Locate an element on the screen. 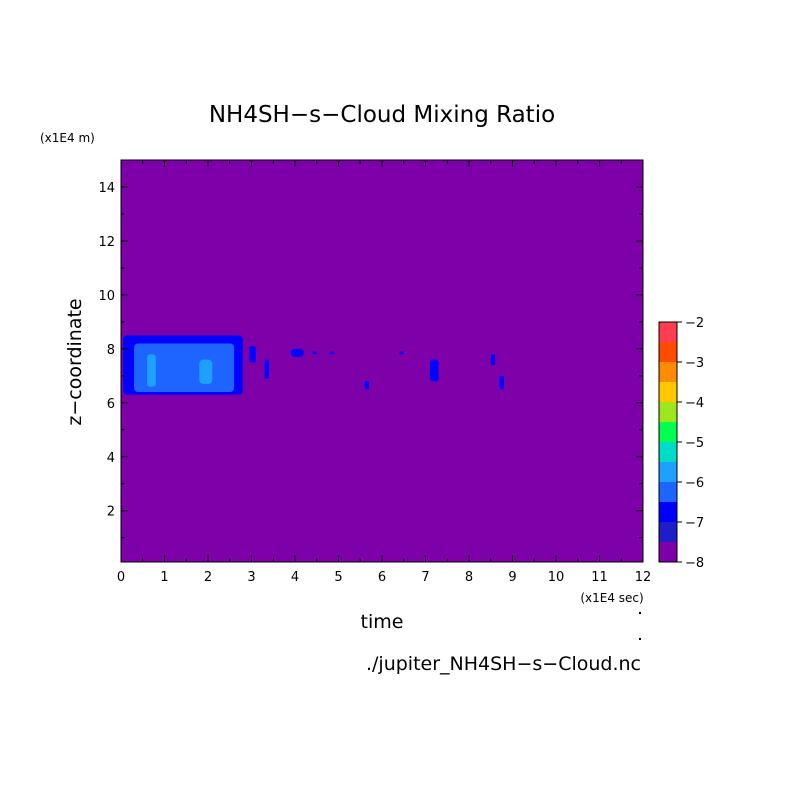 Image resolution: width=804 pixels, height=804 pixels. y-tick-label: 4 is located at coordinates (111, 458).